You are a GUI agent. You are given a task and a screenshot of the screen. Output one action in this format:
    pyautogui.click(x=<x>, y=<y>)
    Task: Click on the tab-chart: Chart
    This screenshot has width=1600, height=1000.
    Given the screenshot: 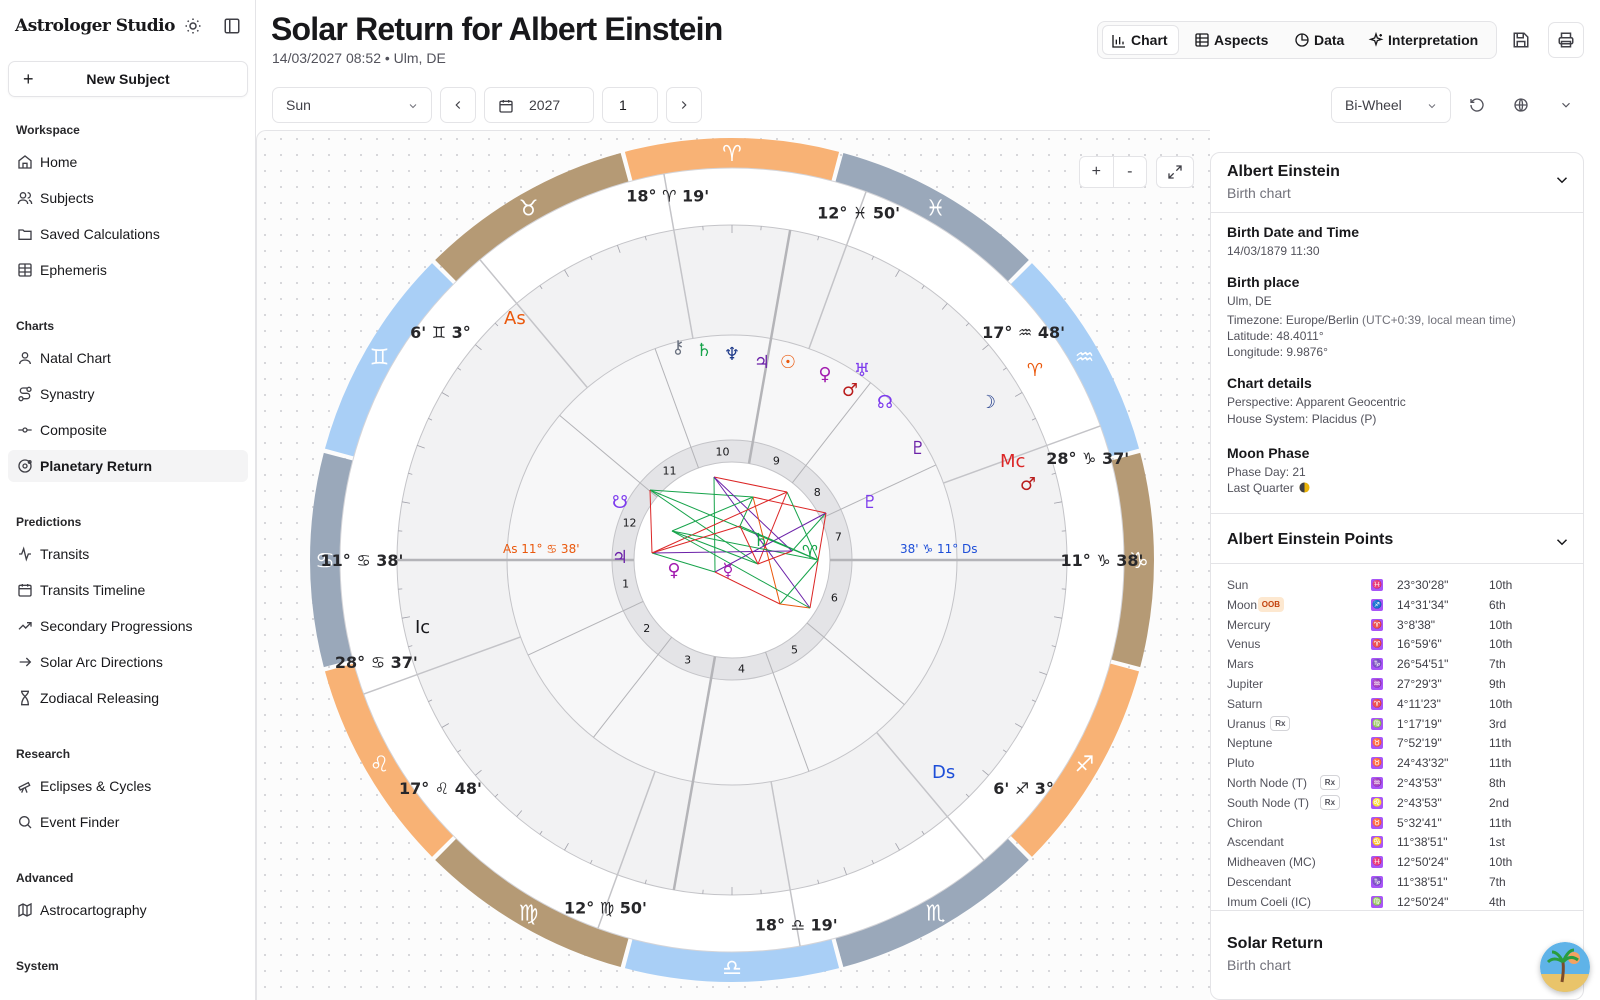 What is the action you would take?
    pyautogui.click(x=1140, y=40)
    